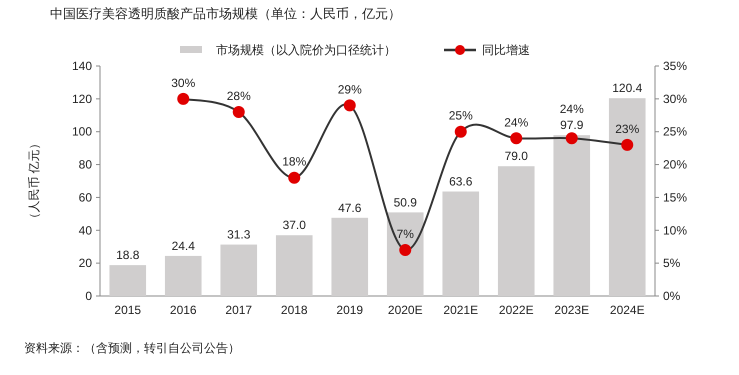 This screenshot has width=739, height=375. What do you see at coordinates (85, 197) in the screenshot?
I see `y-tick-label: 60` at bounding box center [85, 197].